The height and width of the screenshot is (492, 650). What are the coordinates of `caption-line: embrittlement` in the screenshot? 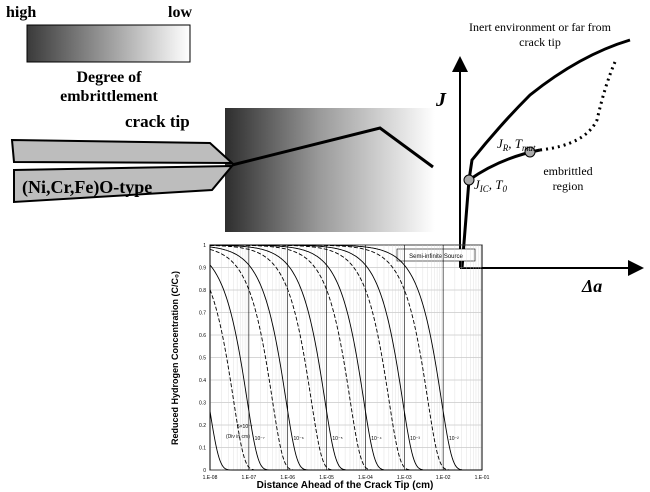 It's located at (109, 96).